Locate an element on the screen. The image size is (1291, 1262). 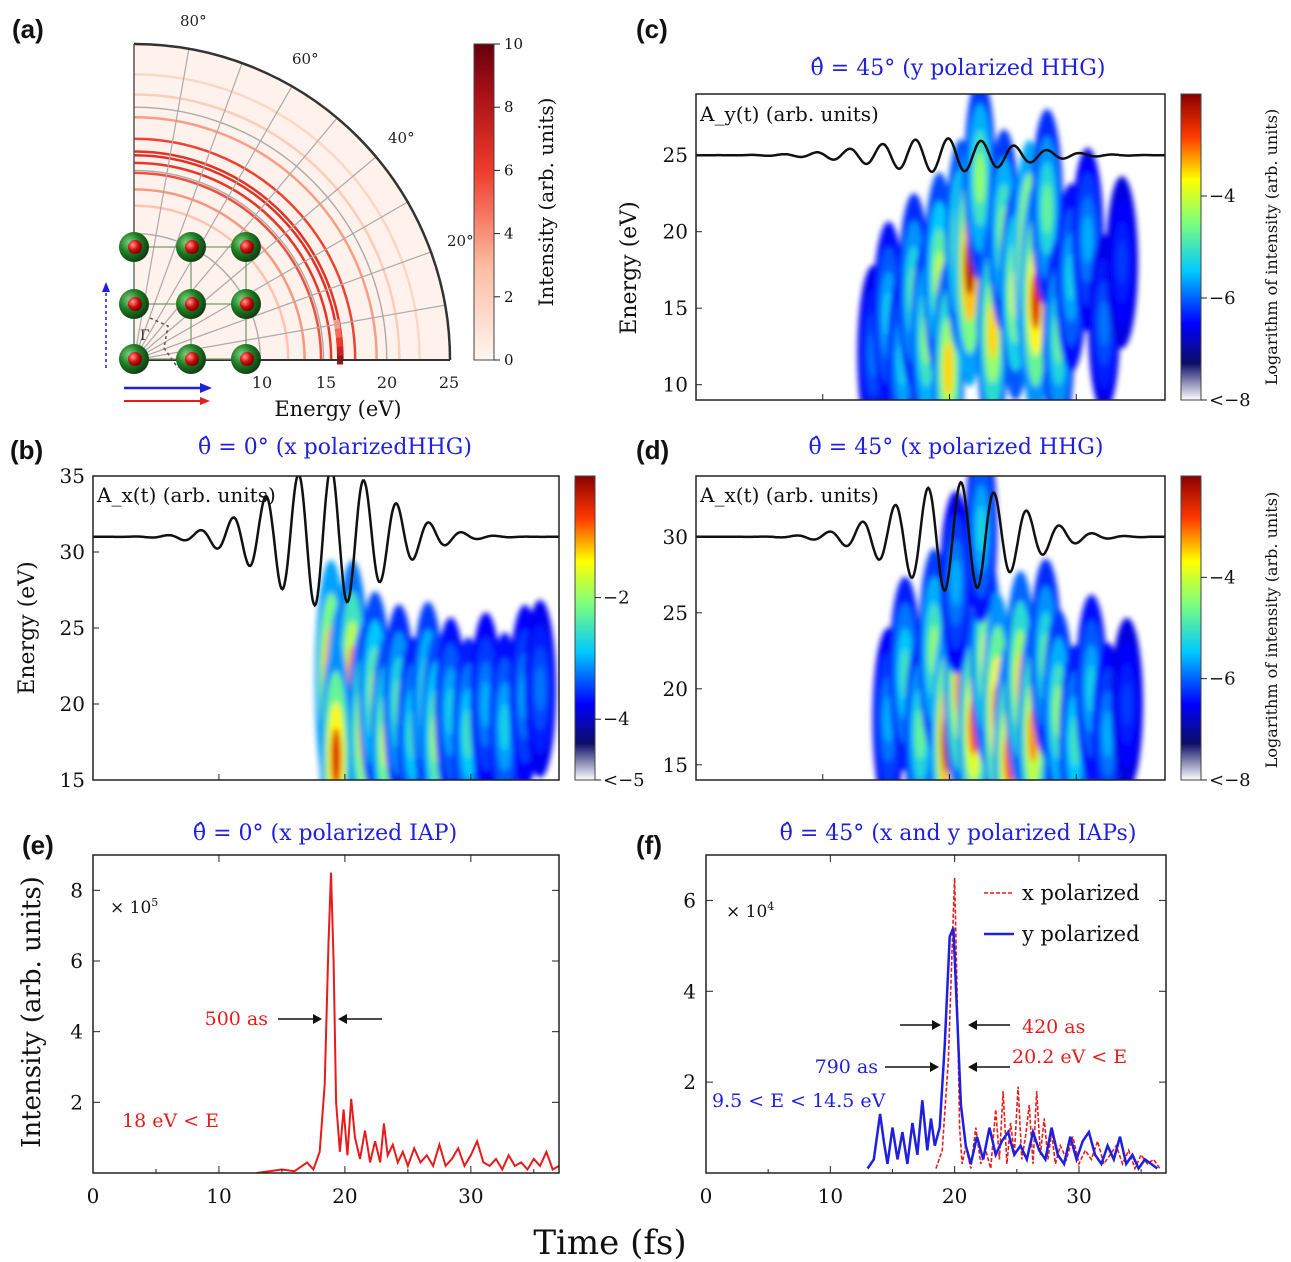
panel-c-colorbar is located at coordinates (1191, 247).